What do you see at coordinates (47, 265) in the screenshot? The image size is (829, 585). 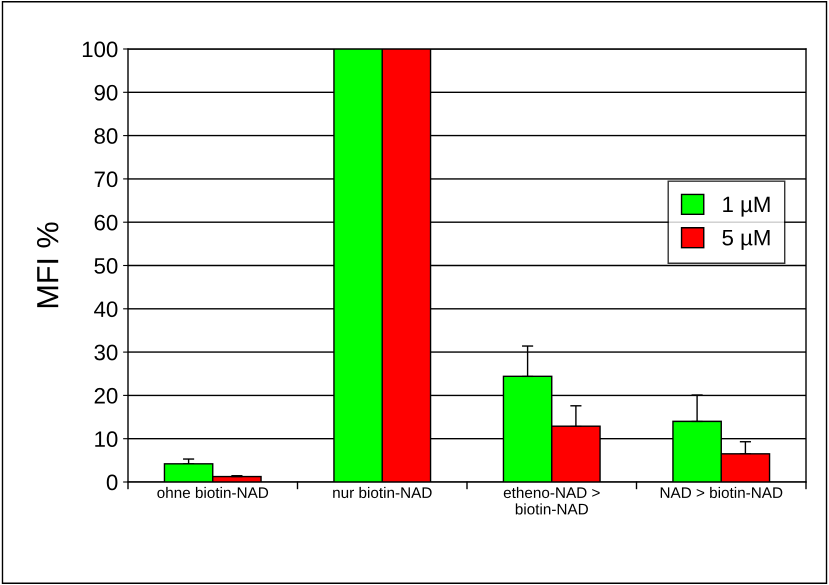 I see `y-axis-title: MFI %` at bounding box center [47, 265].